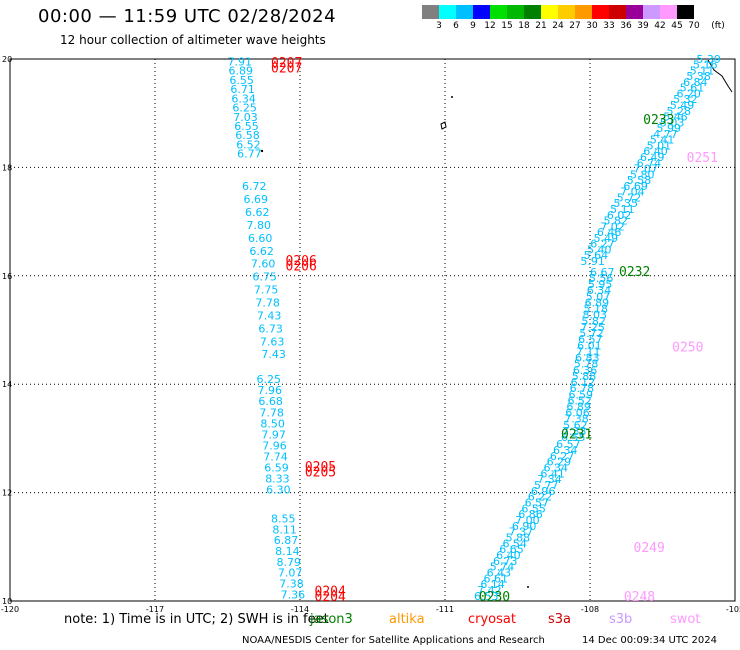 This screenshot has height=650, width=740. Describe the element at coordinates (275, 457) in the screenshot. I see `wave-height-value: 7.74` at that location.